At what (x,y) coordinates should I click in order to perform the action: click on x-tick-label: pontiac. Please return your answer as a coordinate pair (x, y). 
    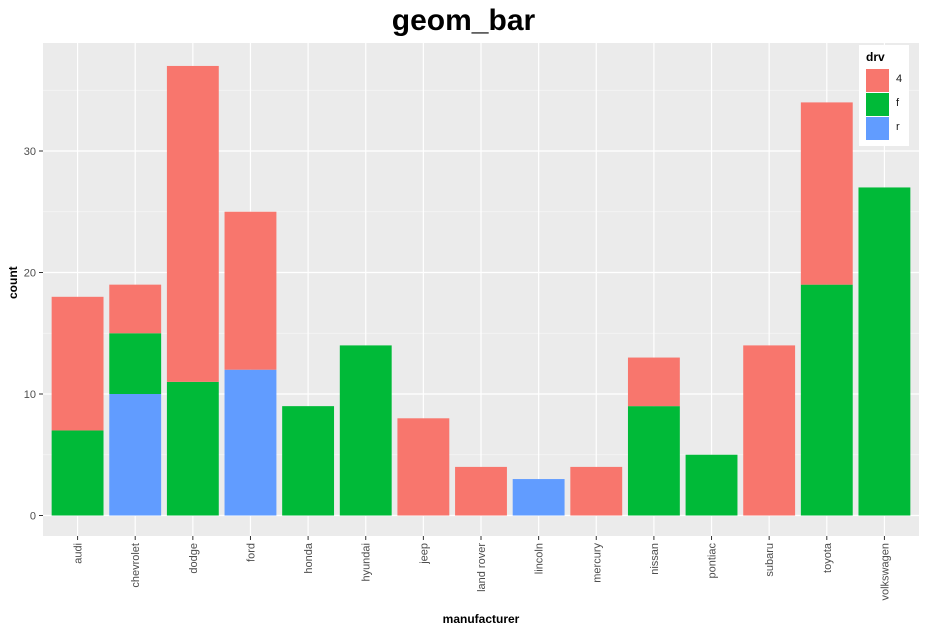
    Looking at the image, I should click on (713, 561).